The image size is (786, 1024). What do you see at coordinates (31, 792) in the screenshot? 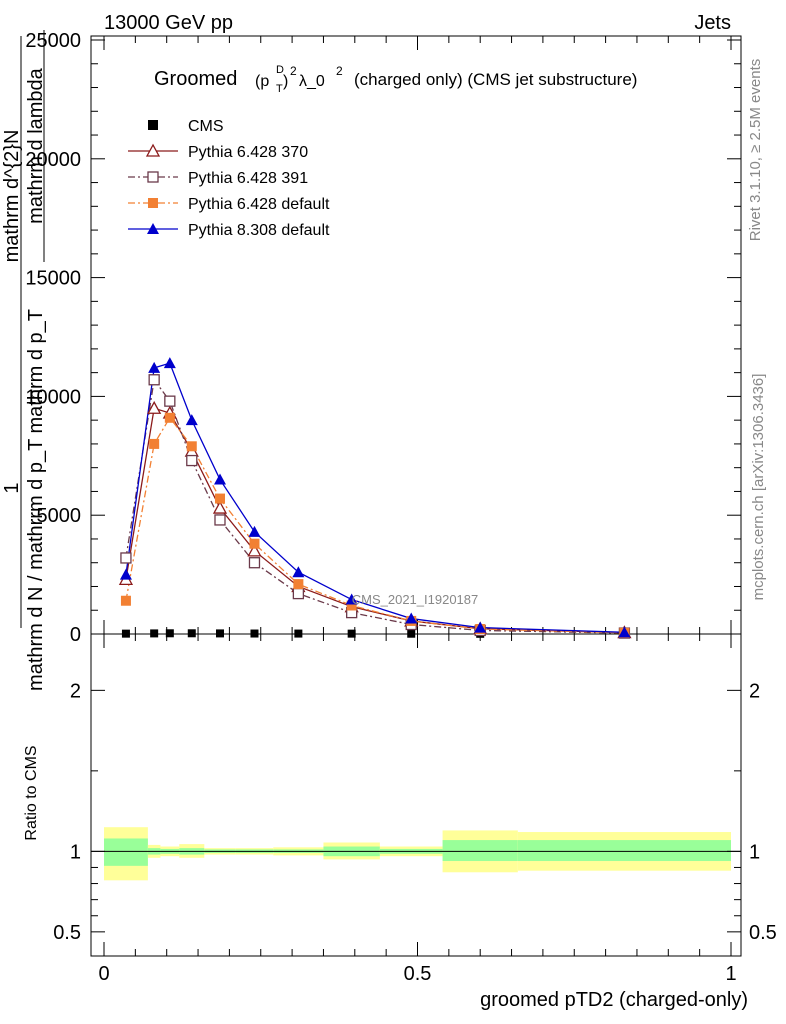
I see `y-axis-label-ratio: Ratio to CMS` at bounding box center [31, 792].